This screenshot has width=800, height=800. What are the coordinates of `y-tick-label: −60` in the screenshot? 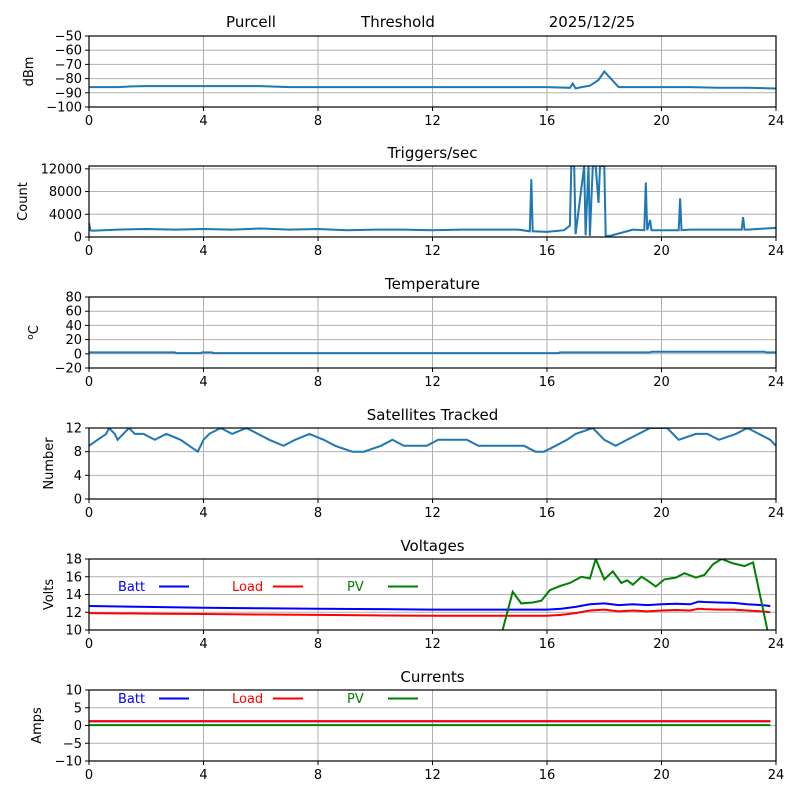 It's located at (68, 51).